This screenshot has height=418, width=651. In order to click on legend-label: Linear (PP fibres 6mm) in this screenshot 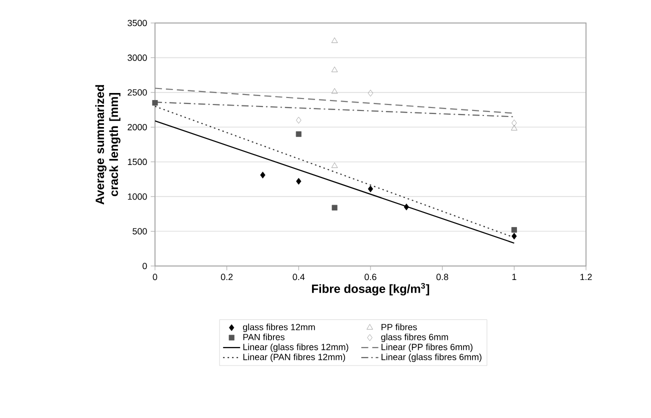, I will do `click(427, 348)`.